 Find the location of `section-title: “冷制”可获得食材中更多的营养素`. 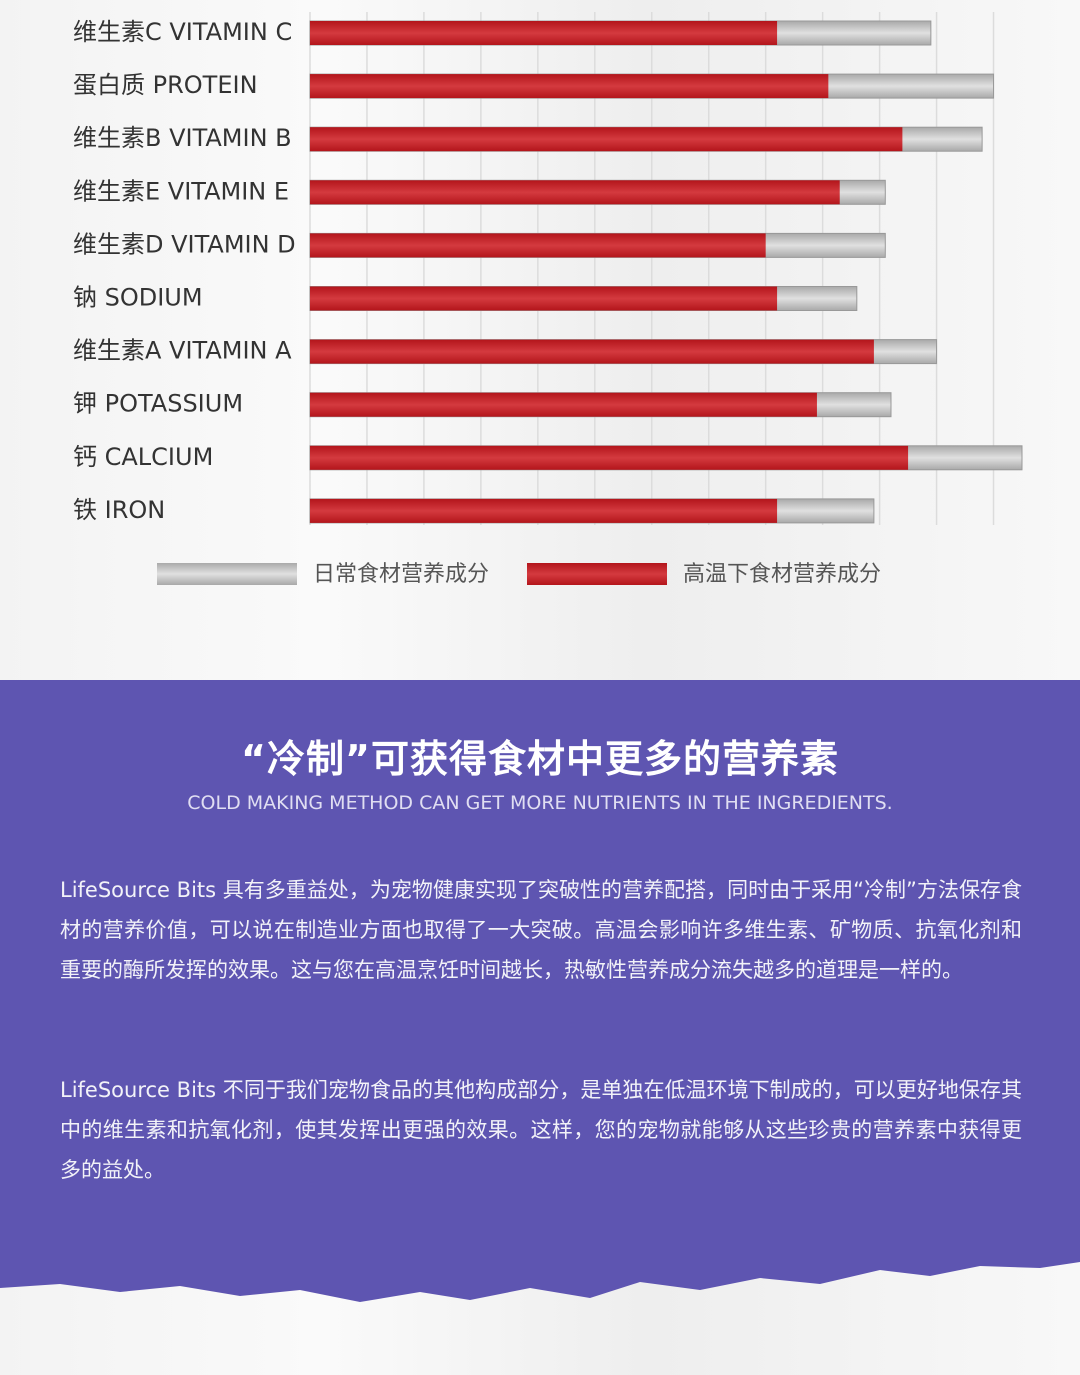

section-title: “冷制”可获得食材中更多的营养素 is located at coordinates (540, 759).